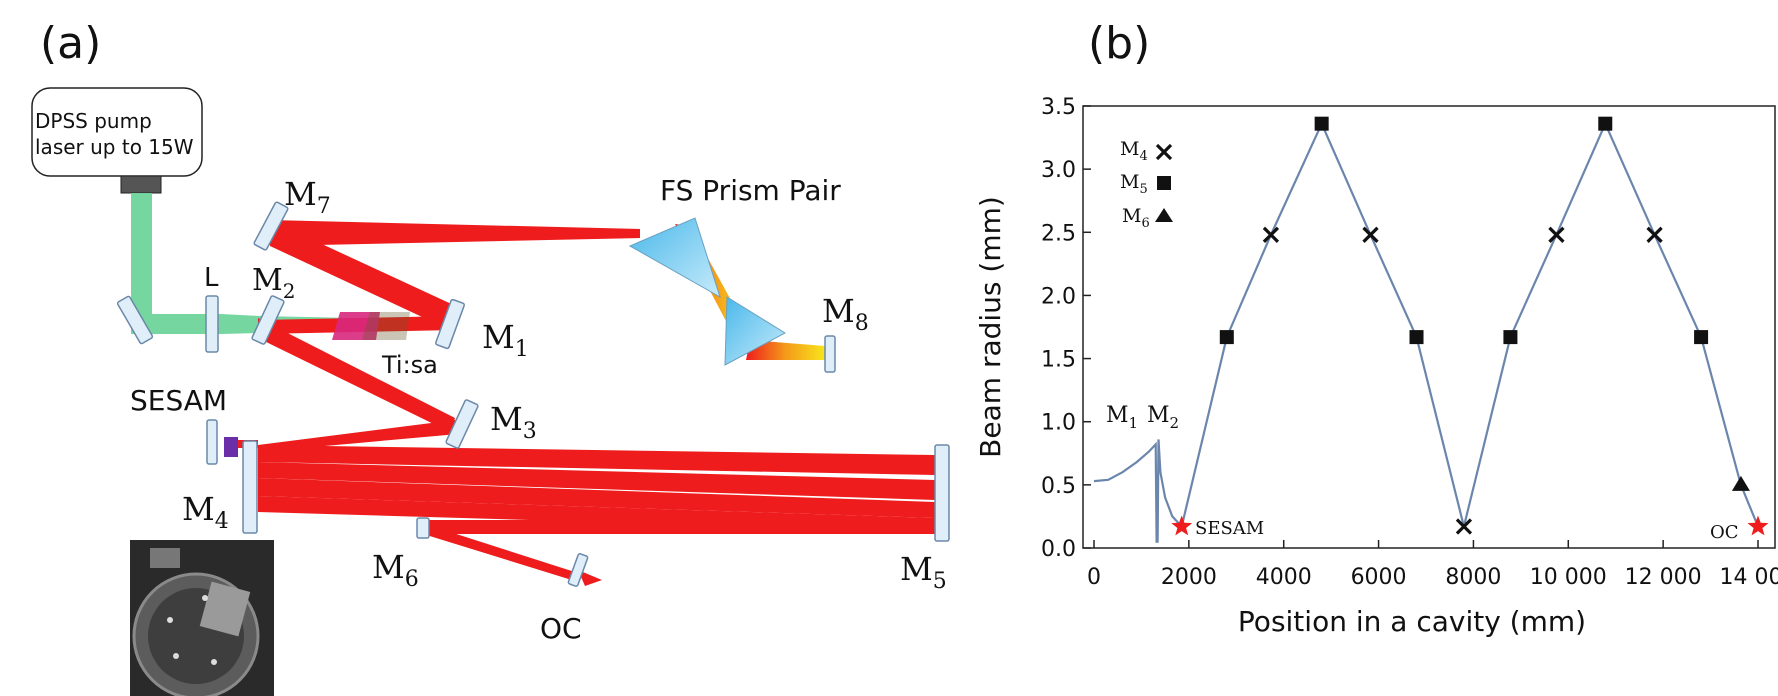  I want to click on label-m2: M2, so click(273, 283).